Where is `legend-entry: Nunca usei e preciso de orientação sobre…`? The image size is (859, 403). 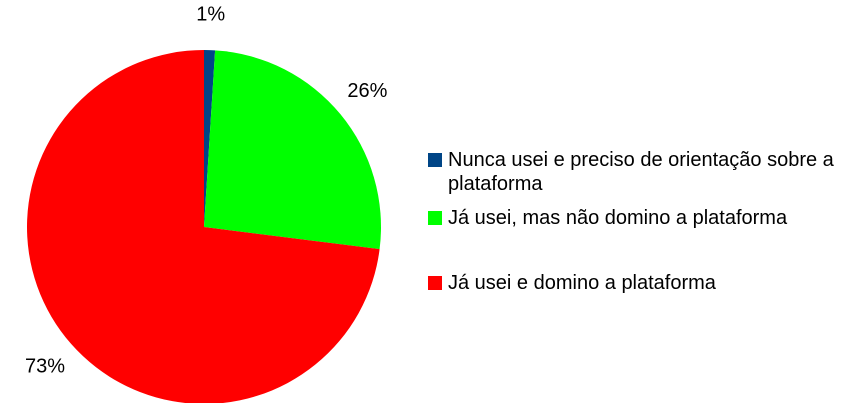 legend-entry: Nunca usei e preciso de orientação sobre… is located at coordinates (634, 172).